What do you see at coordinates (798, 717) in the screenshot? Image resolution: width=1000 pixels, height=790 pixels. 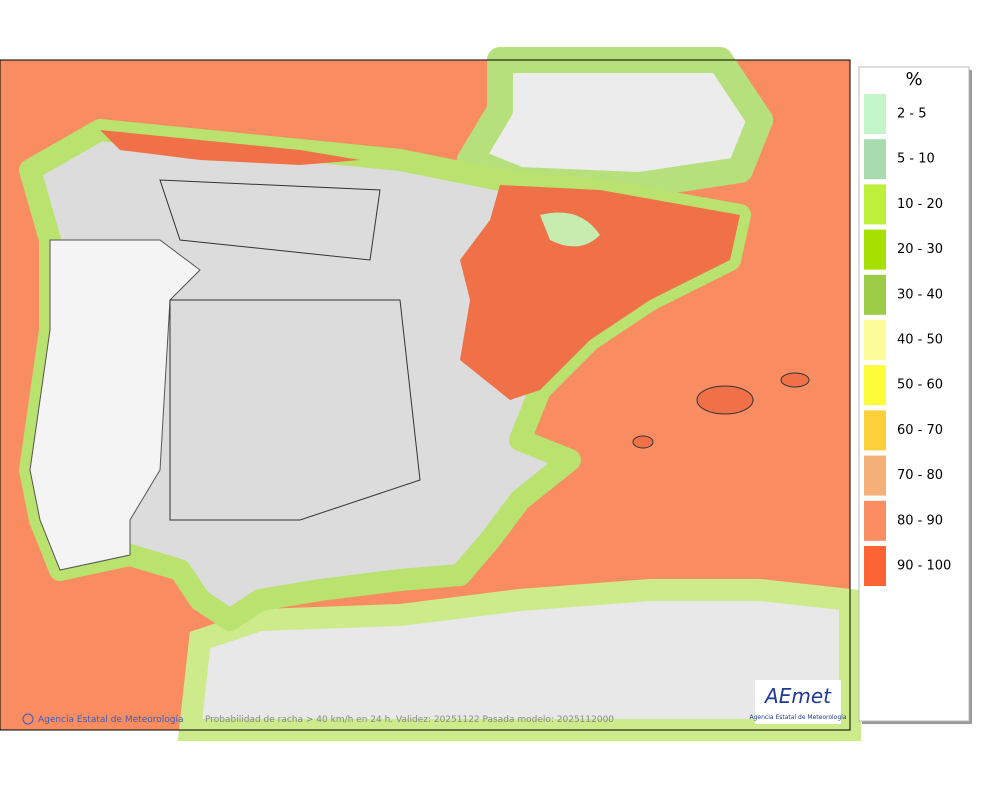 I see `logo-subtitle: Agencia Estatal de Meteorología` at bounding box center [798, 717].